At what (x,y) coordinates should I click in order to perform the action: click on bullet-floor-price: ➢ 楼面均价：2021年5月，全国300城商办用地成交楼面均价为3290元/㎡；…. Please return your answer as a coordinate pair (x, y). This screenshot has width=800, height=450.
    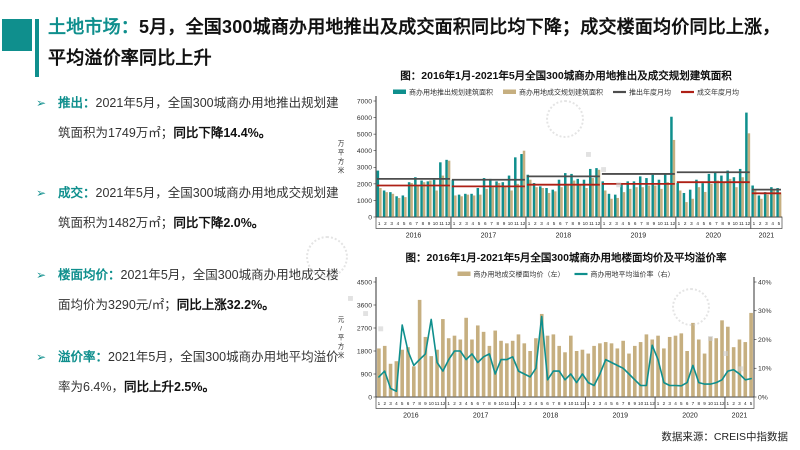
    Looking at the image, I should click on (193, 290).